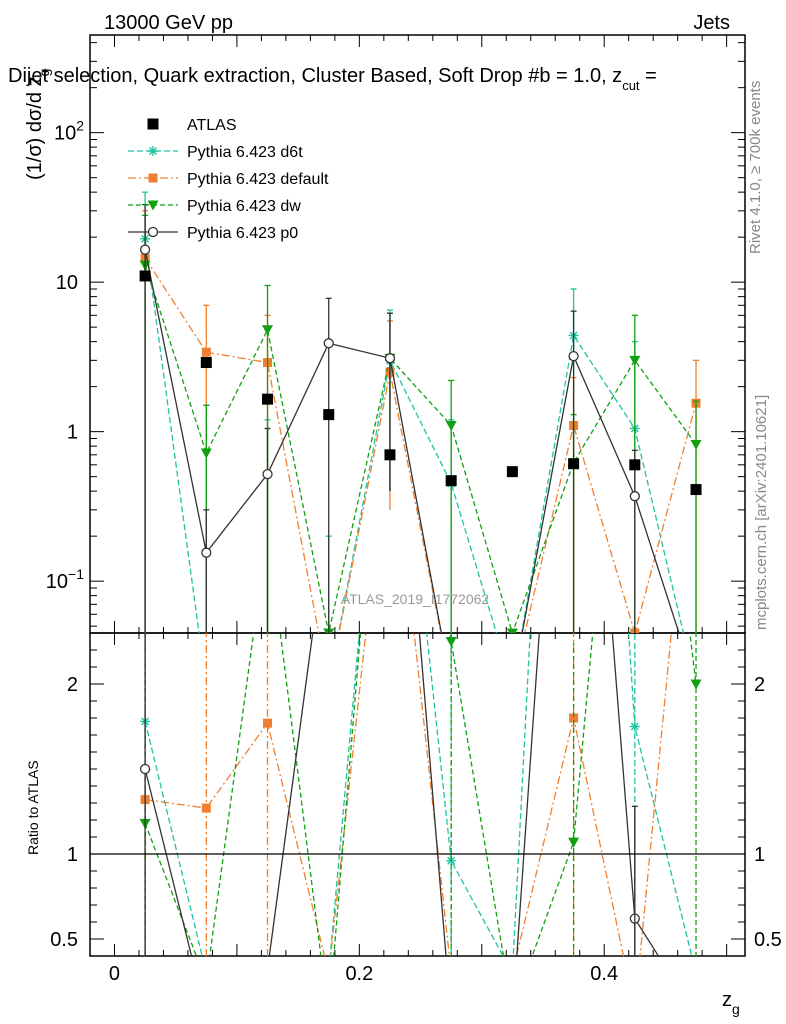  What do you see at coordinates (604, 974) in the screenshot?
I see `x-tick-label: 0.4` at bounding box center [604, 974].